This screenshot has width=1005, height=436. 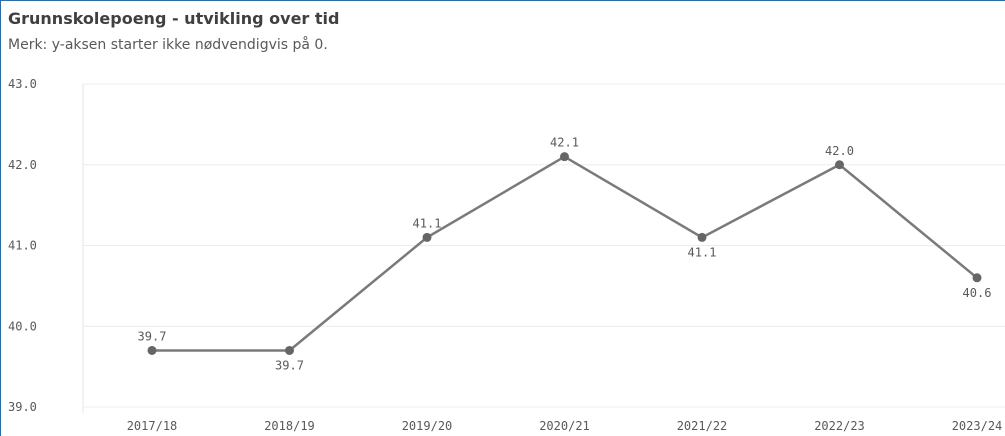 I want to click on value-label: 42.0, so click(x=839, y=151).